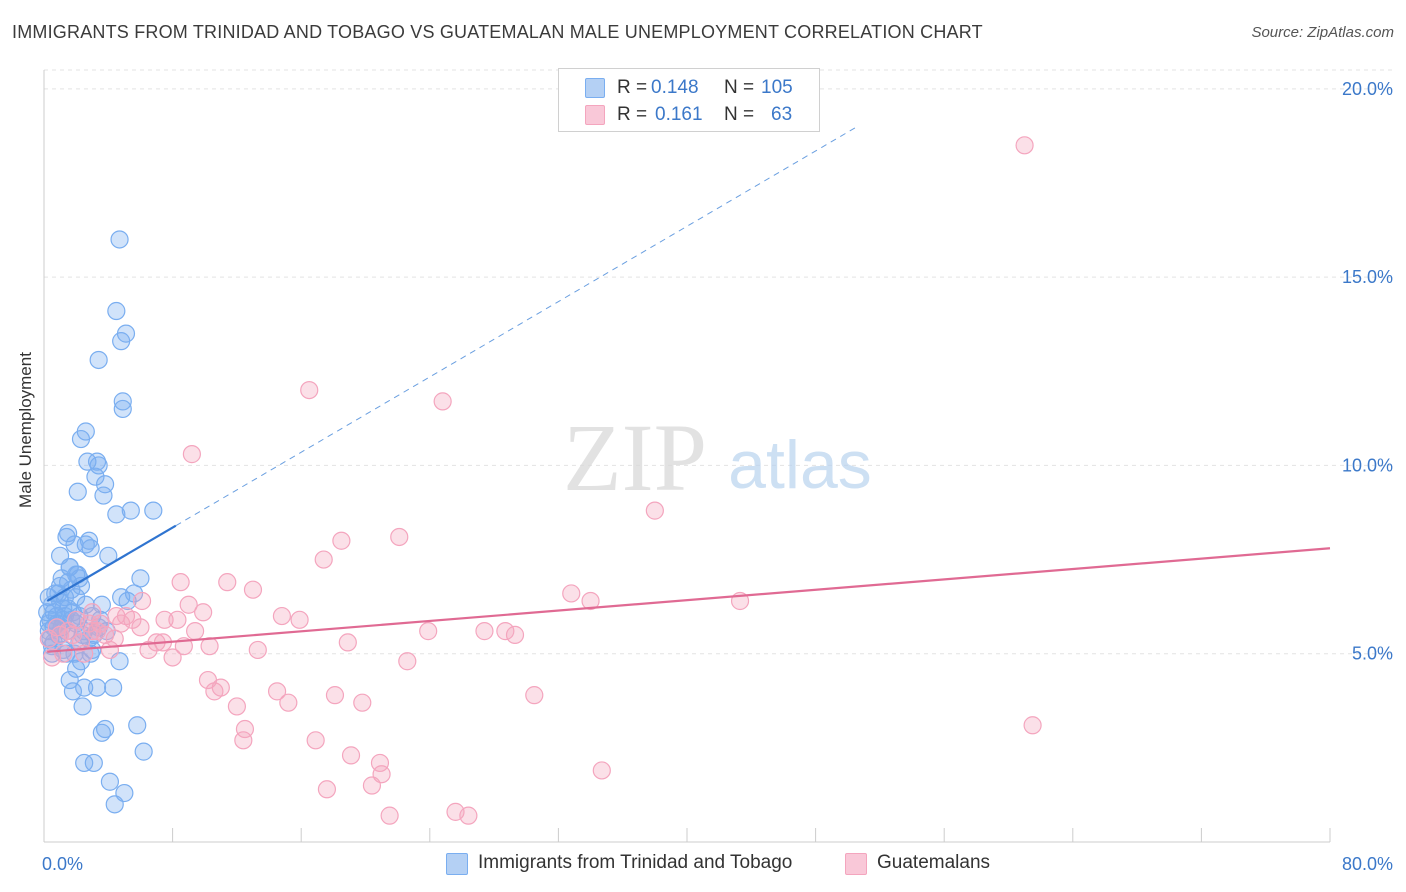  What do you see at coordinates (689, 600) in the screenshot?
I see `guatemalan-trend-line` at bounding box center [689, 600].